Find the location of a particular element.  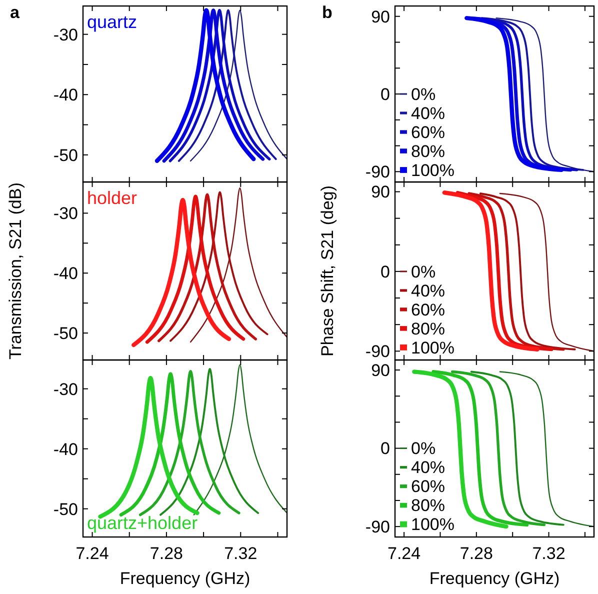

y-axis-title: Phase Shift, S21 (deg) is located at coordinates (327, 271).